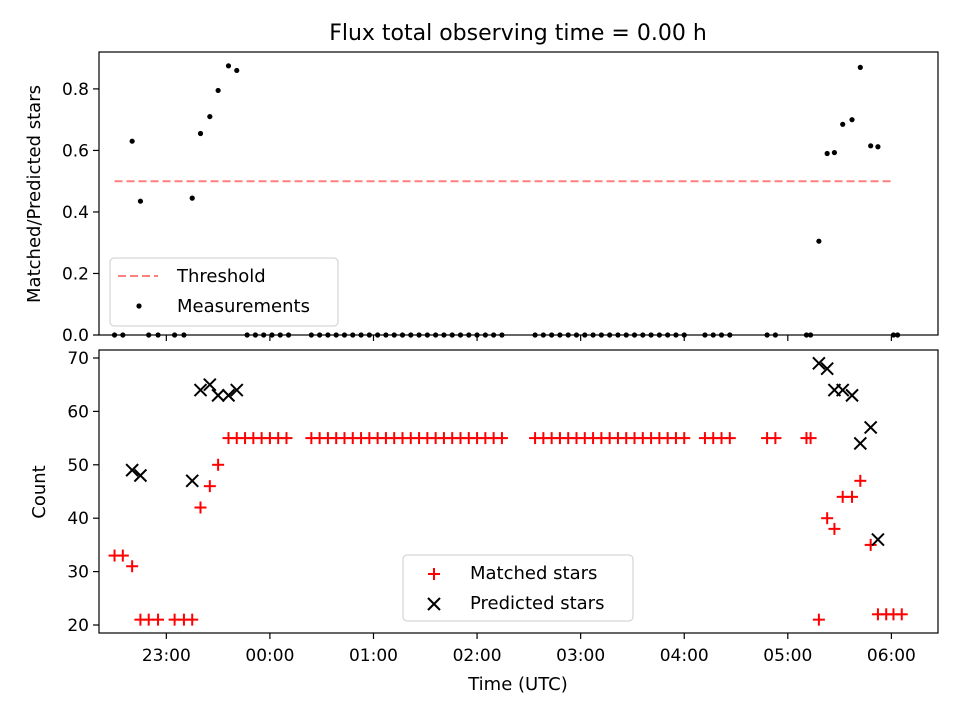  Describe the element at coordinates (434, 574) in the screenshot. I see `legend-matched-marker` at that location.